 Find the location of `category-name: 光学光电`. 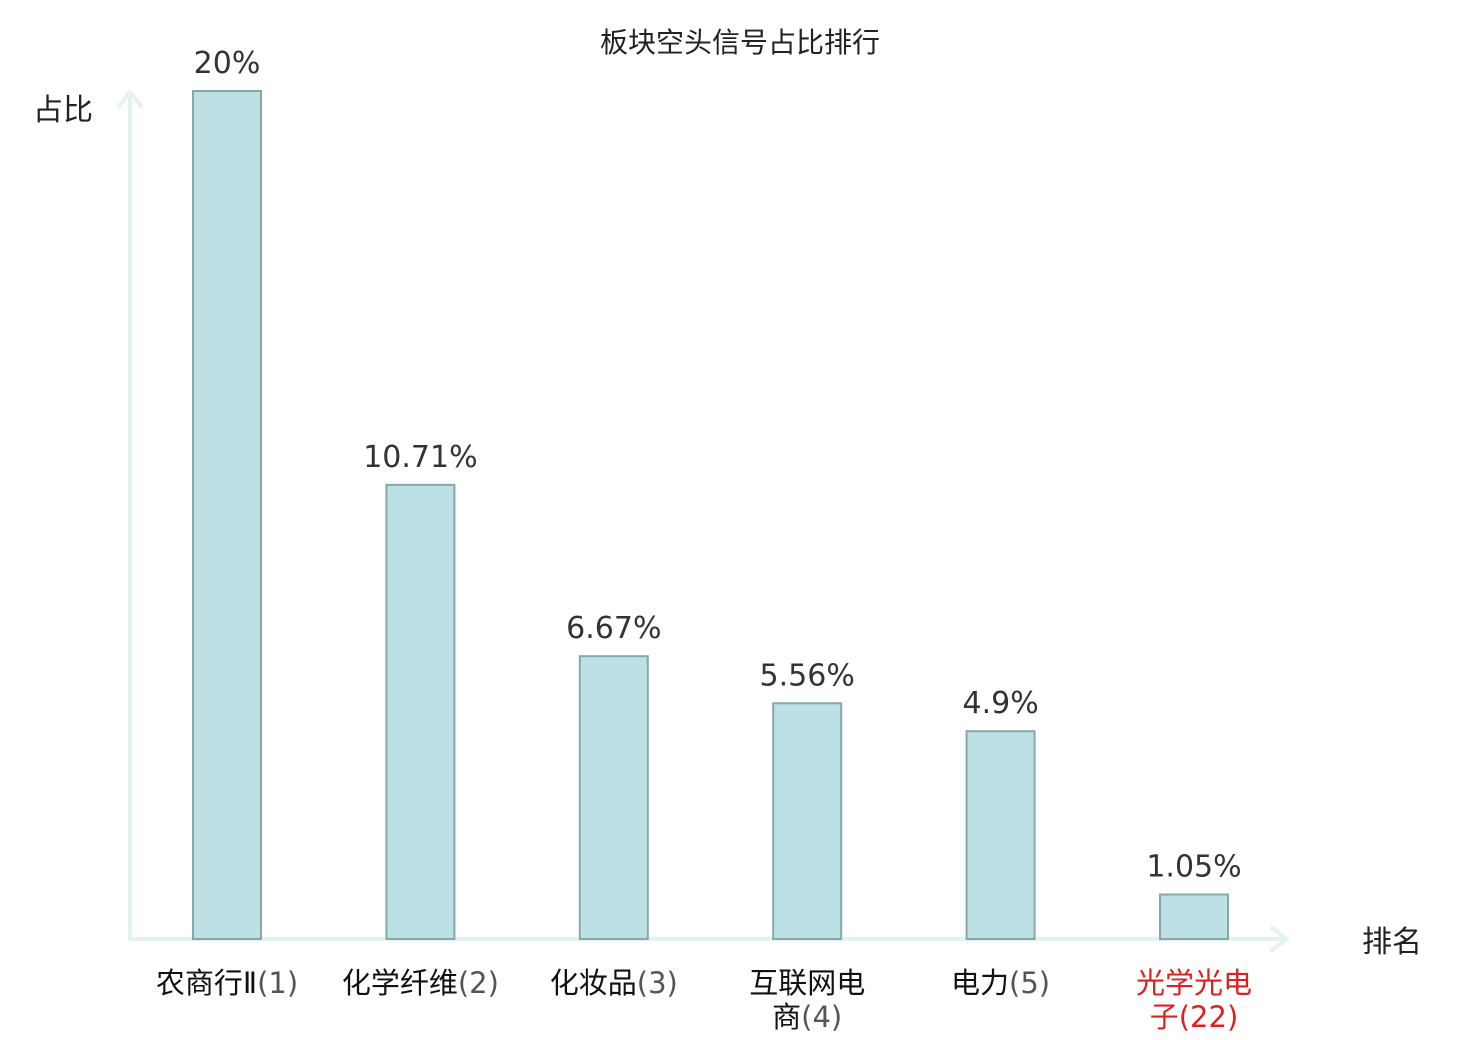

category-name: 光学光电 is located at coordinates (1194, 983).